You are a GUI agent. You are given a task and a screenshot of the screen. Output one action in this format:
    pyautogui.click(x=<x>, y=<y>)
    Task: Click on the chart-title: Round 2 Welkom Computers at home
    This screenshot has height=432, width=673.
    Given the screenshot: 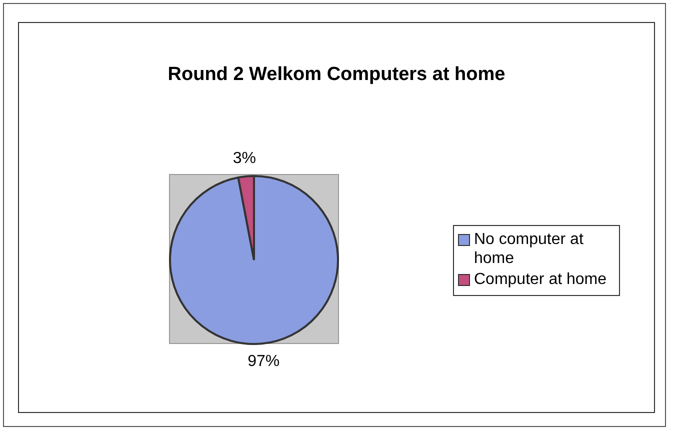 What is the action you would take?
    pyautogui.click(x=336, y=75)
    